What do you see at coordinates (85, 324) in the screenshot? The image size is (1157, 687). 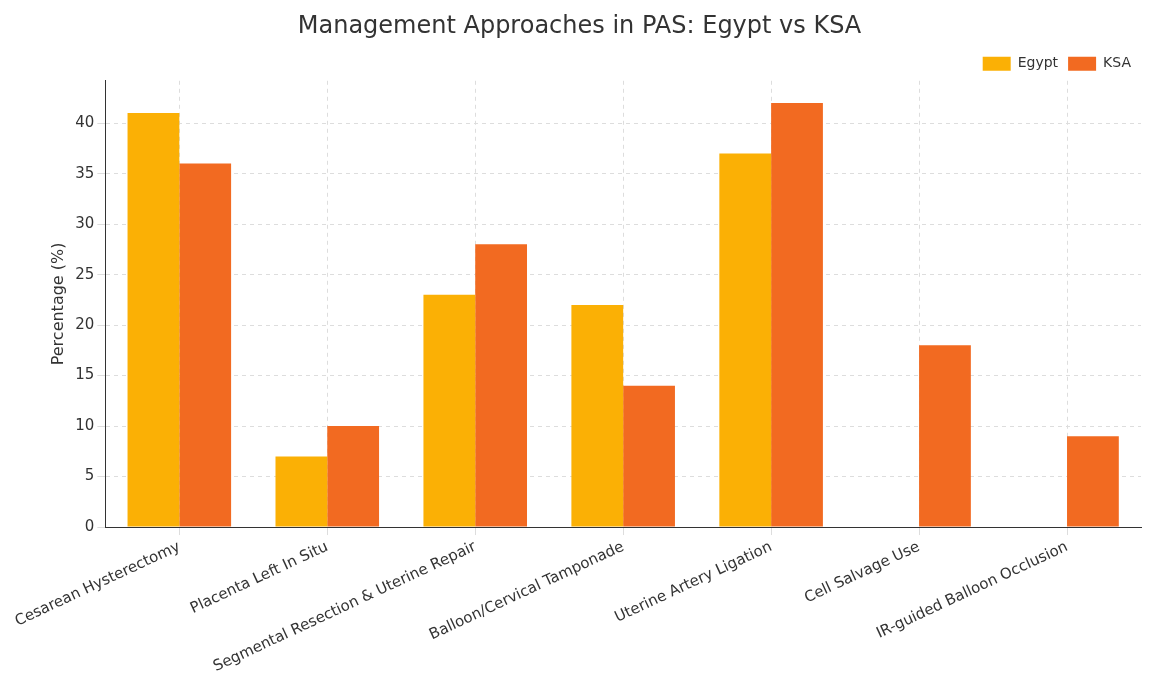 I see `y-tick-label: 20` at bounding box center [85, 324].